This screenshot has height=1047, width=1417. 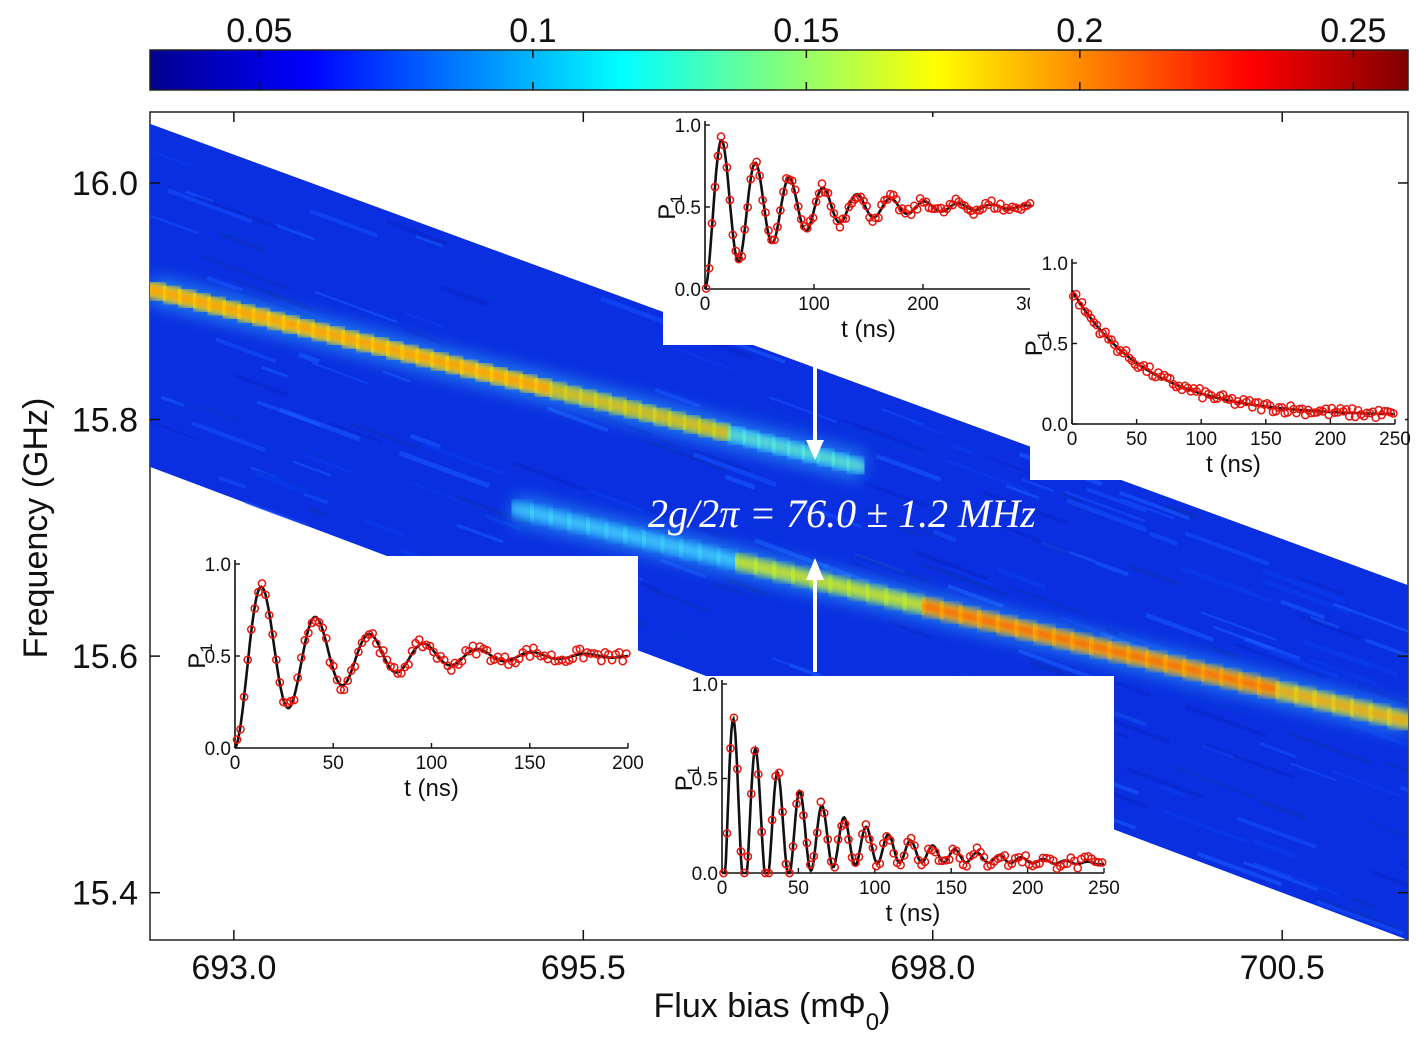 I want to click on inset-x-label: t (ns), so click(x=1233, y=464).